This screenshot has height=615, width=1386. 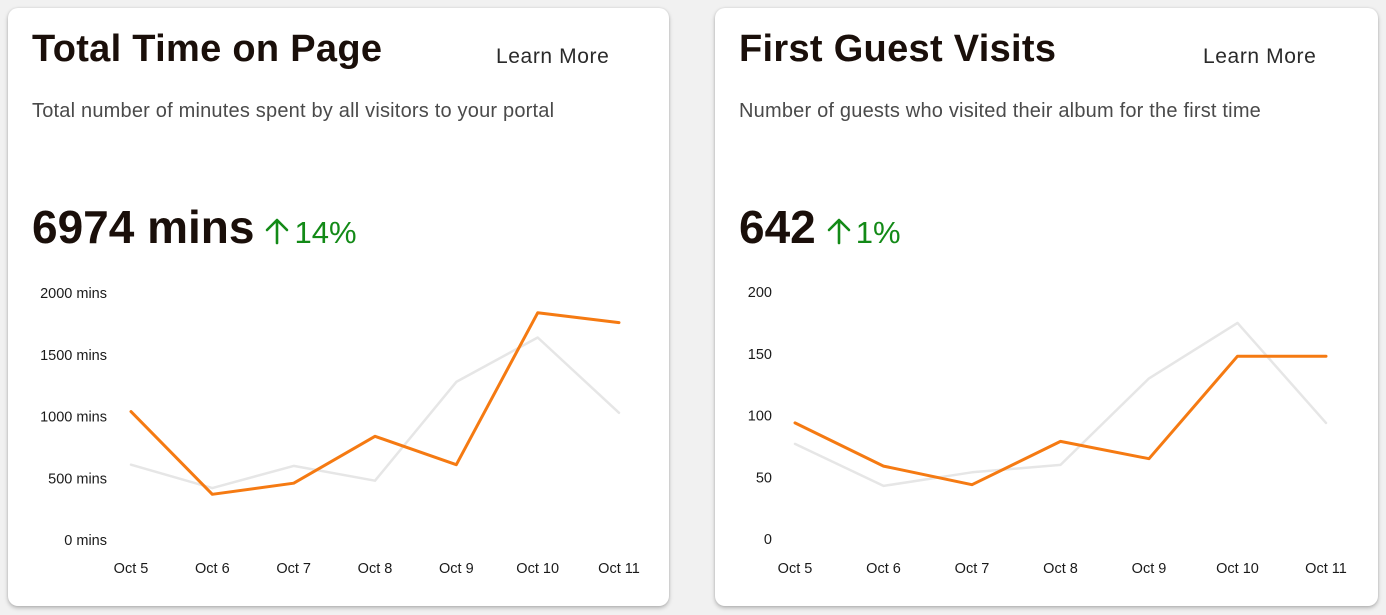 I want to click on metric-change: 14%, so click(x=310, y=233).